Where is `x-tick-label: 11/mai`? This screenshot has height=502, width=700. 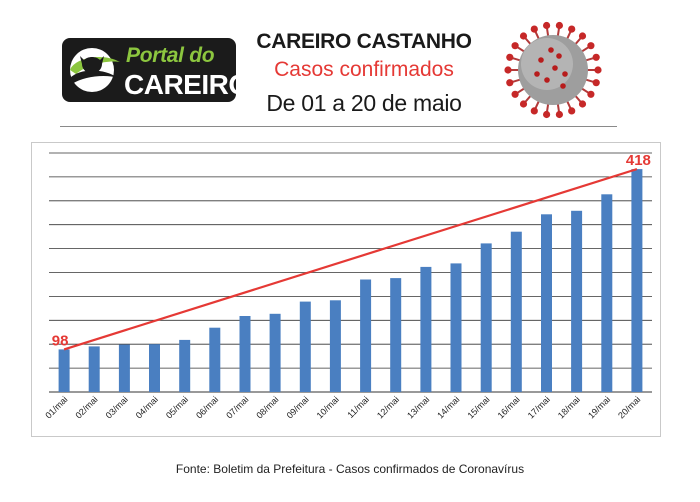 x-tick-label: 11/mai is located at coordinates (358, 407).